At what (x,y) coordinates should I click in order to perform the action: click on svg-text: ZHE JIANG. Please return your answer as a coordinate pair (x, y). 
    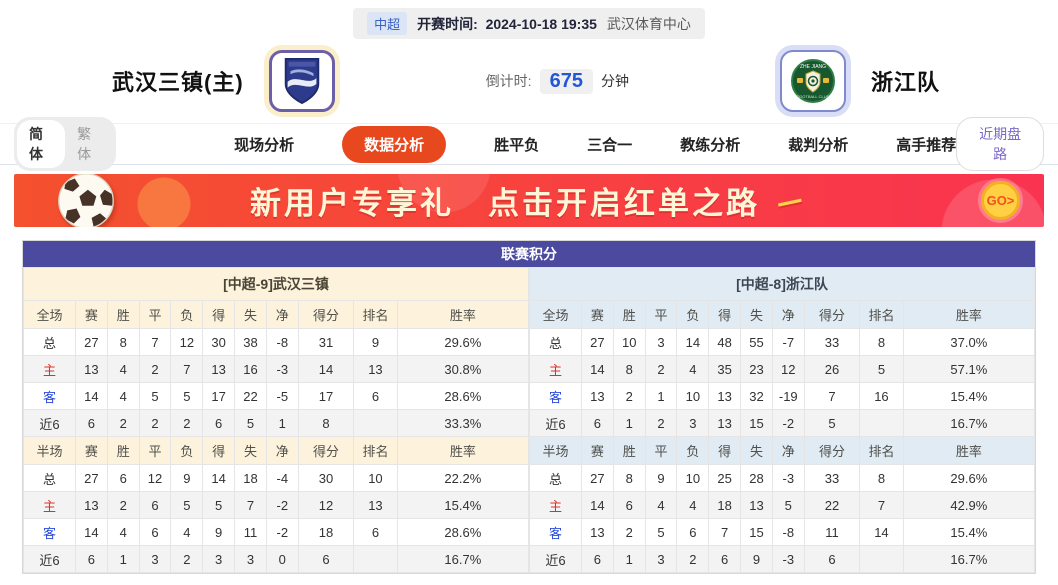
    Looking at the image, I should click on (813, 67).